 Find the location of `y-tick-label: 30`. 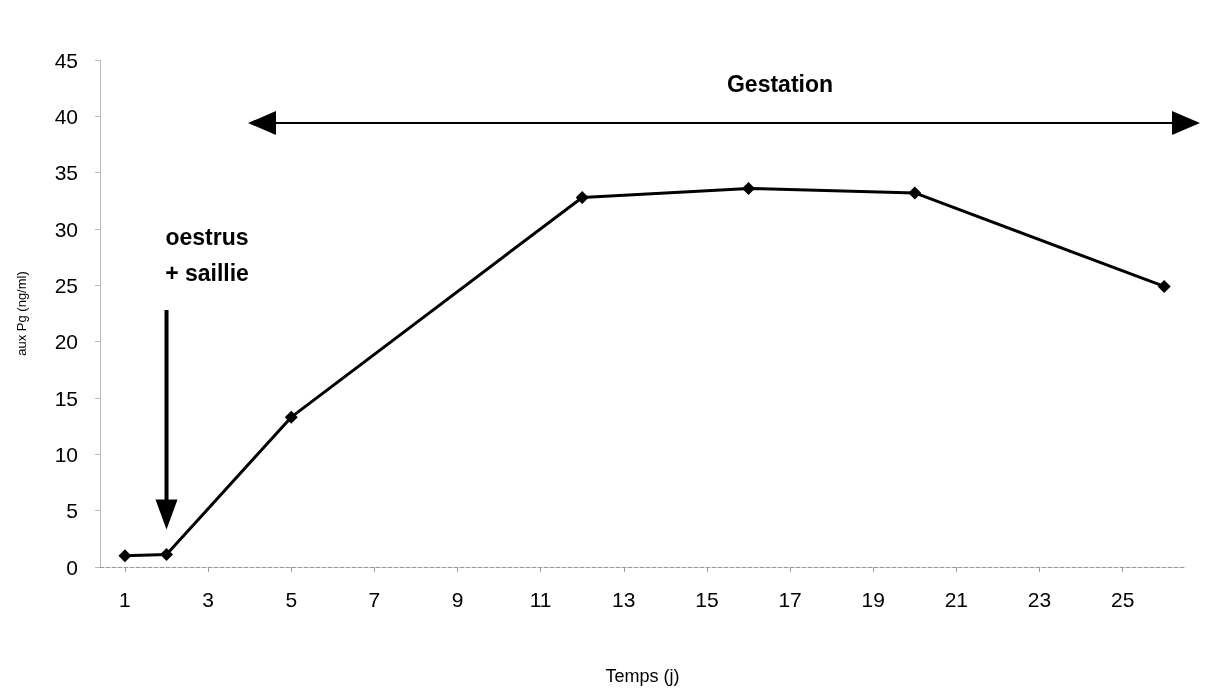

y-tick-label: 30 is located at coordinates (66, 229).